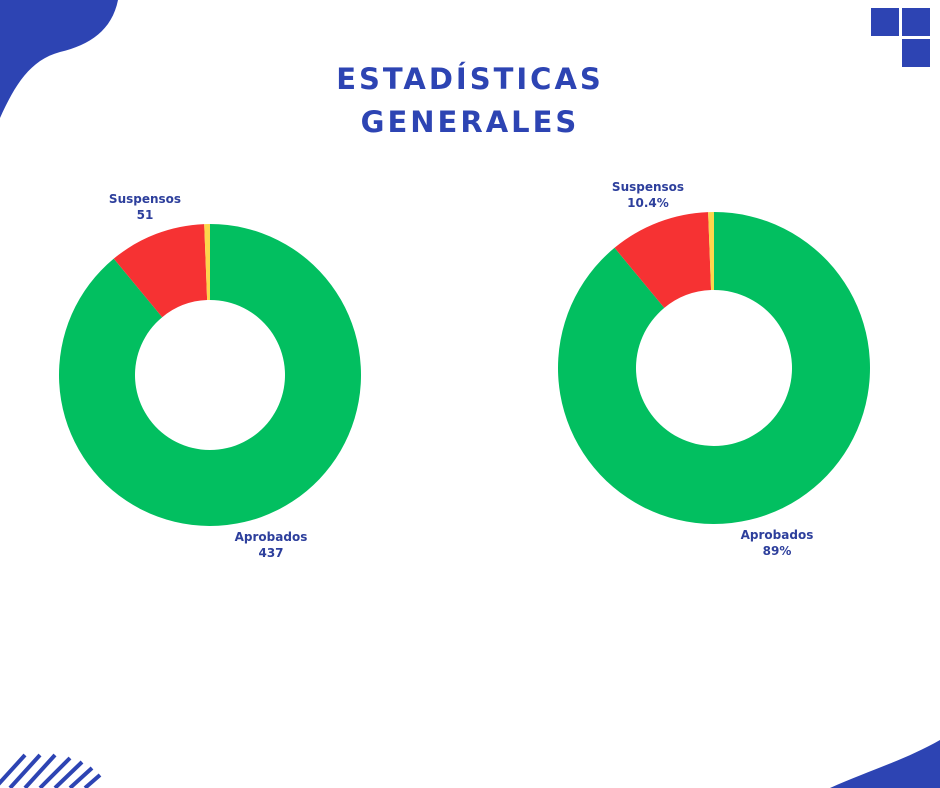  Describe the element at coordinates (207, 262) in the screenshot. I see `chart1-slice-otros` at that location.